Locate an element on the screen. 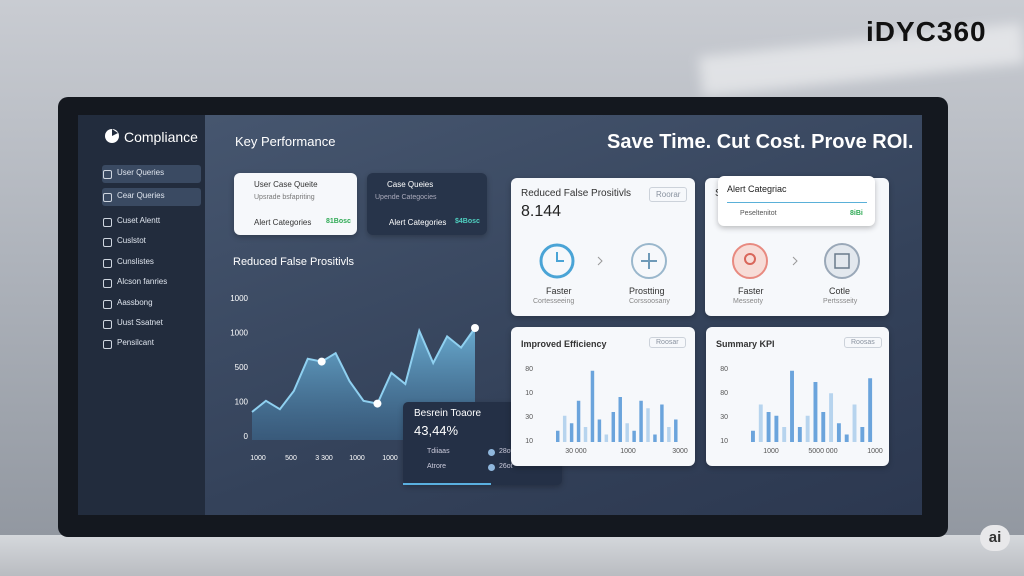 Image resolution: width=1024 pixels, height=576 pixels. bar-chart: 80 80 30 10 1000 5000 000 1000 is located at coordinates (801, 410).